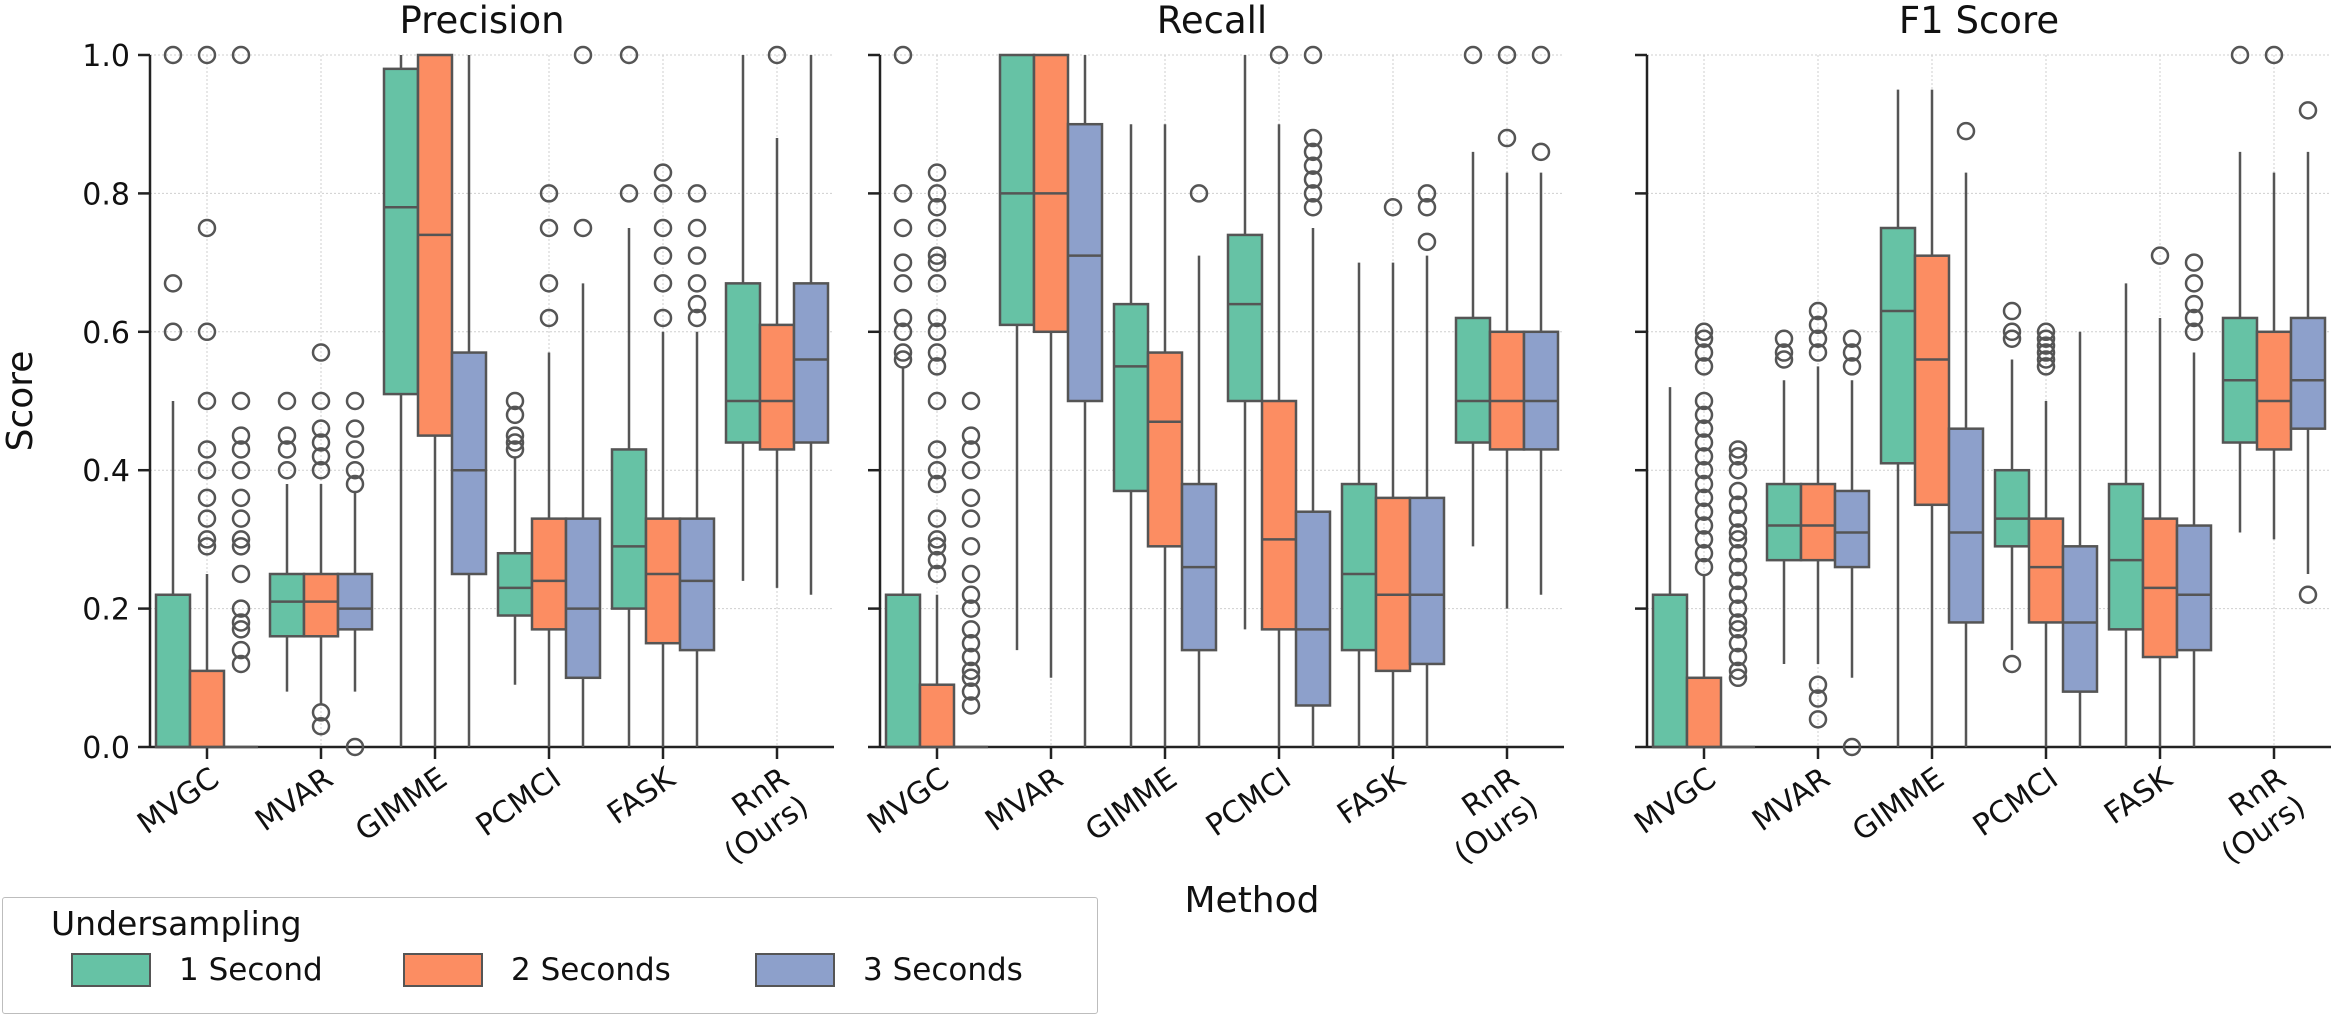  I want to click on x-tick-label-pcmci: PCMCI, so click(1249, 802).